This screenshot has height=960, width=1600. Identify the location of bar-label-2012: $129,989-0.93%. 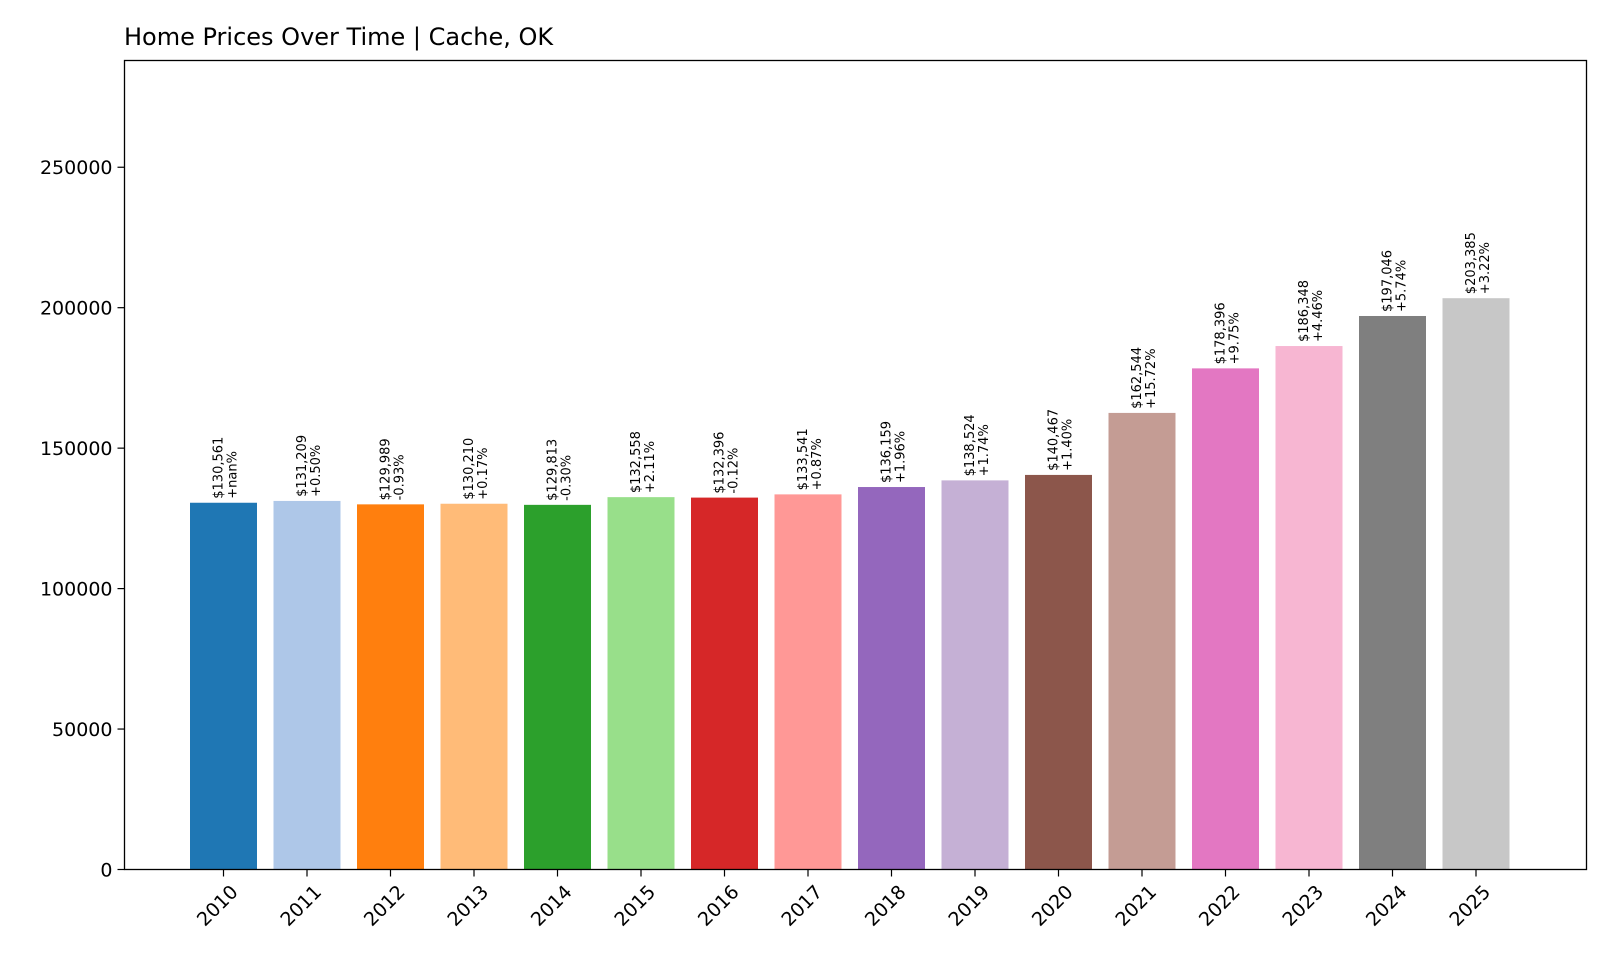
(393, 469).